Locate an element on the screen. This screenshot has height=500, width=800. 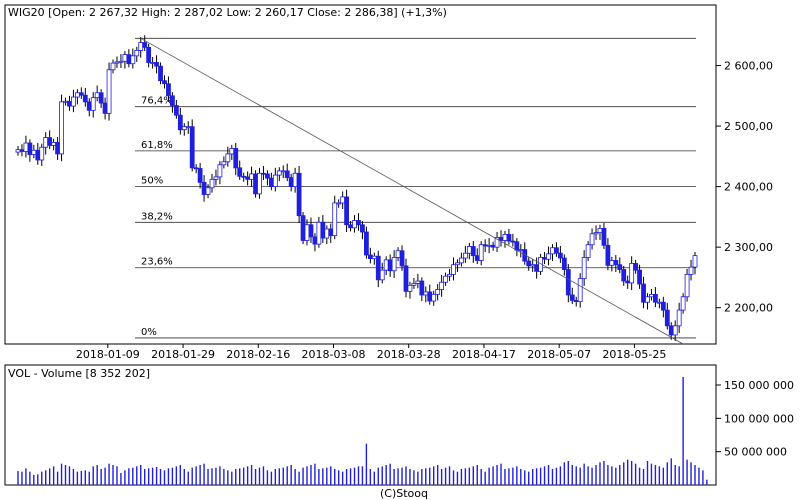
x-tick-label: 2018-04-17 is located at coordinates (484, 354).